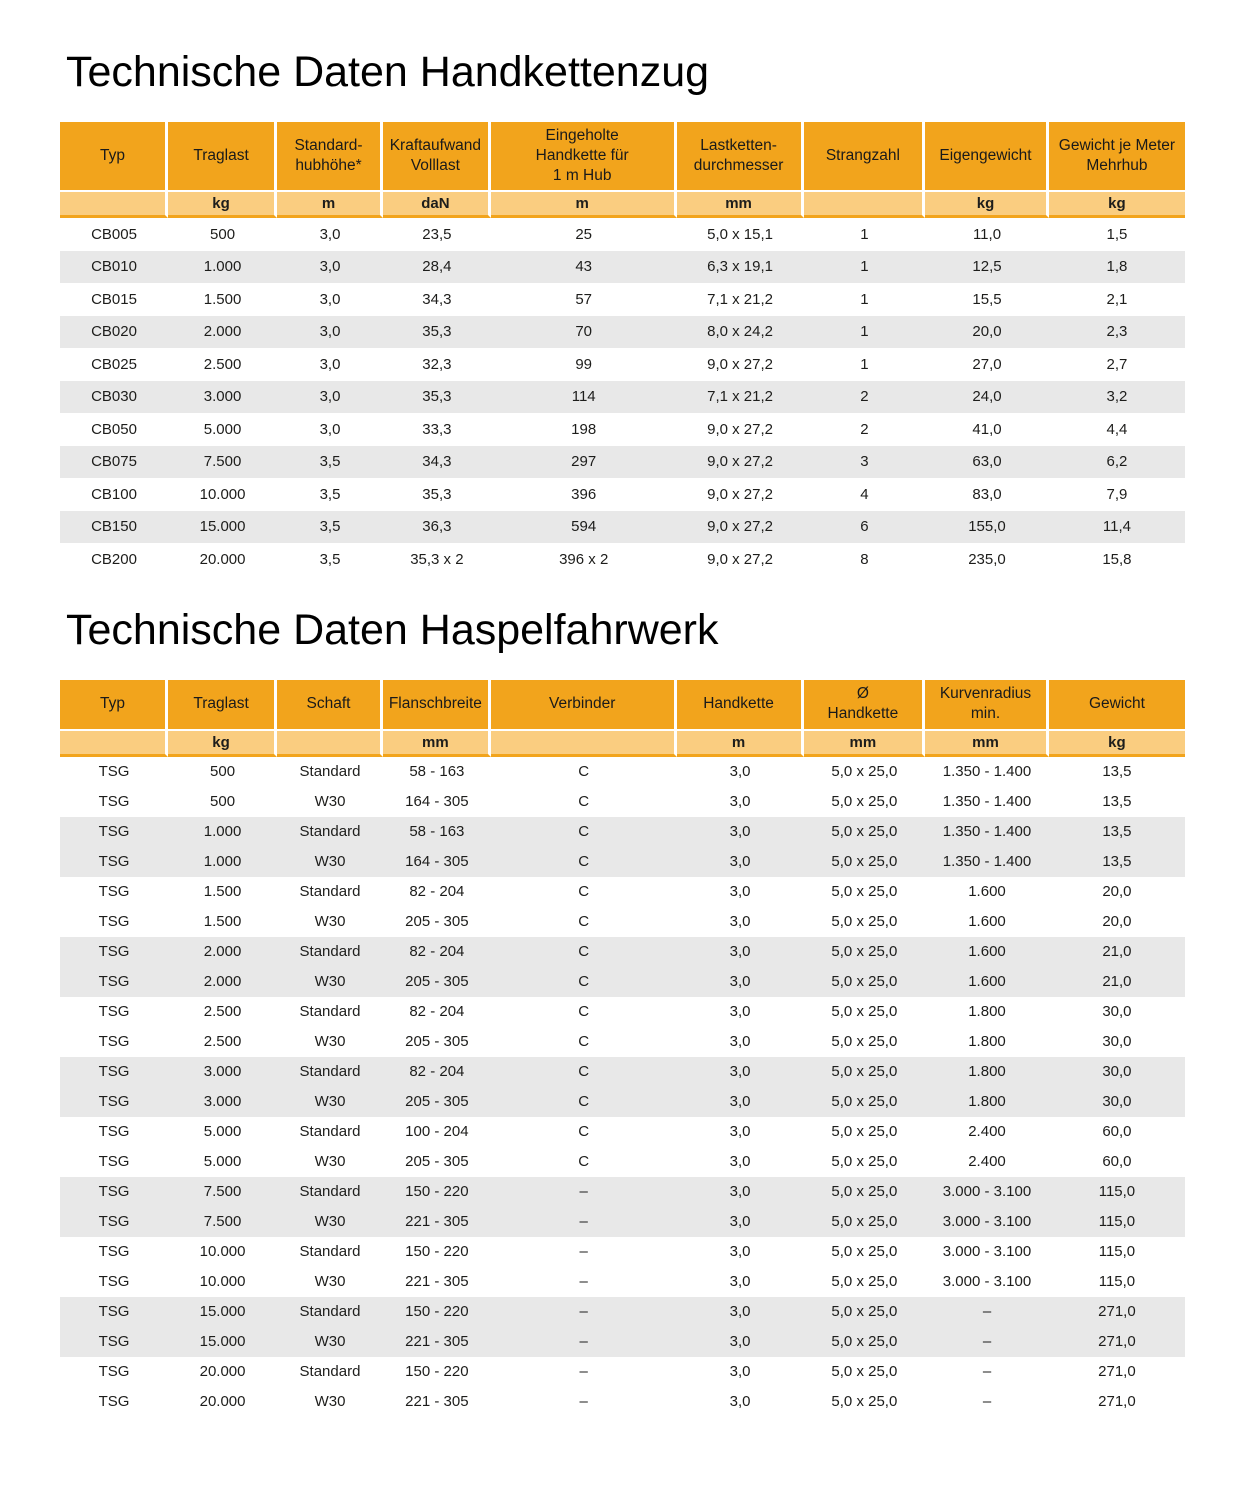  What do you see at coordinates (436, 743) in the screenshot?
I see `column-unit: mm` at bounding box center [436, 743].